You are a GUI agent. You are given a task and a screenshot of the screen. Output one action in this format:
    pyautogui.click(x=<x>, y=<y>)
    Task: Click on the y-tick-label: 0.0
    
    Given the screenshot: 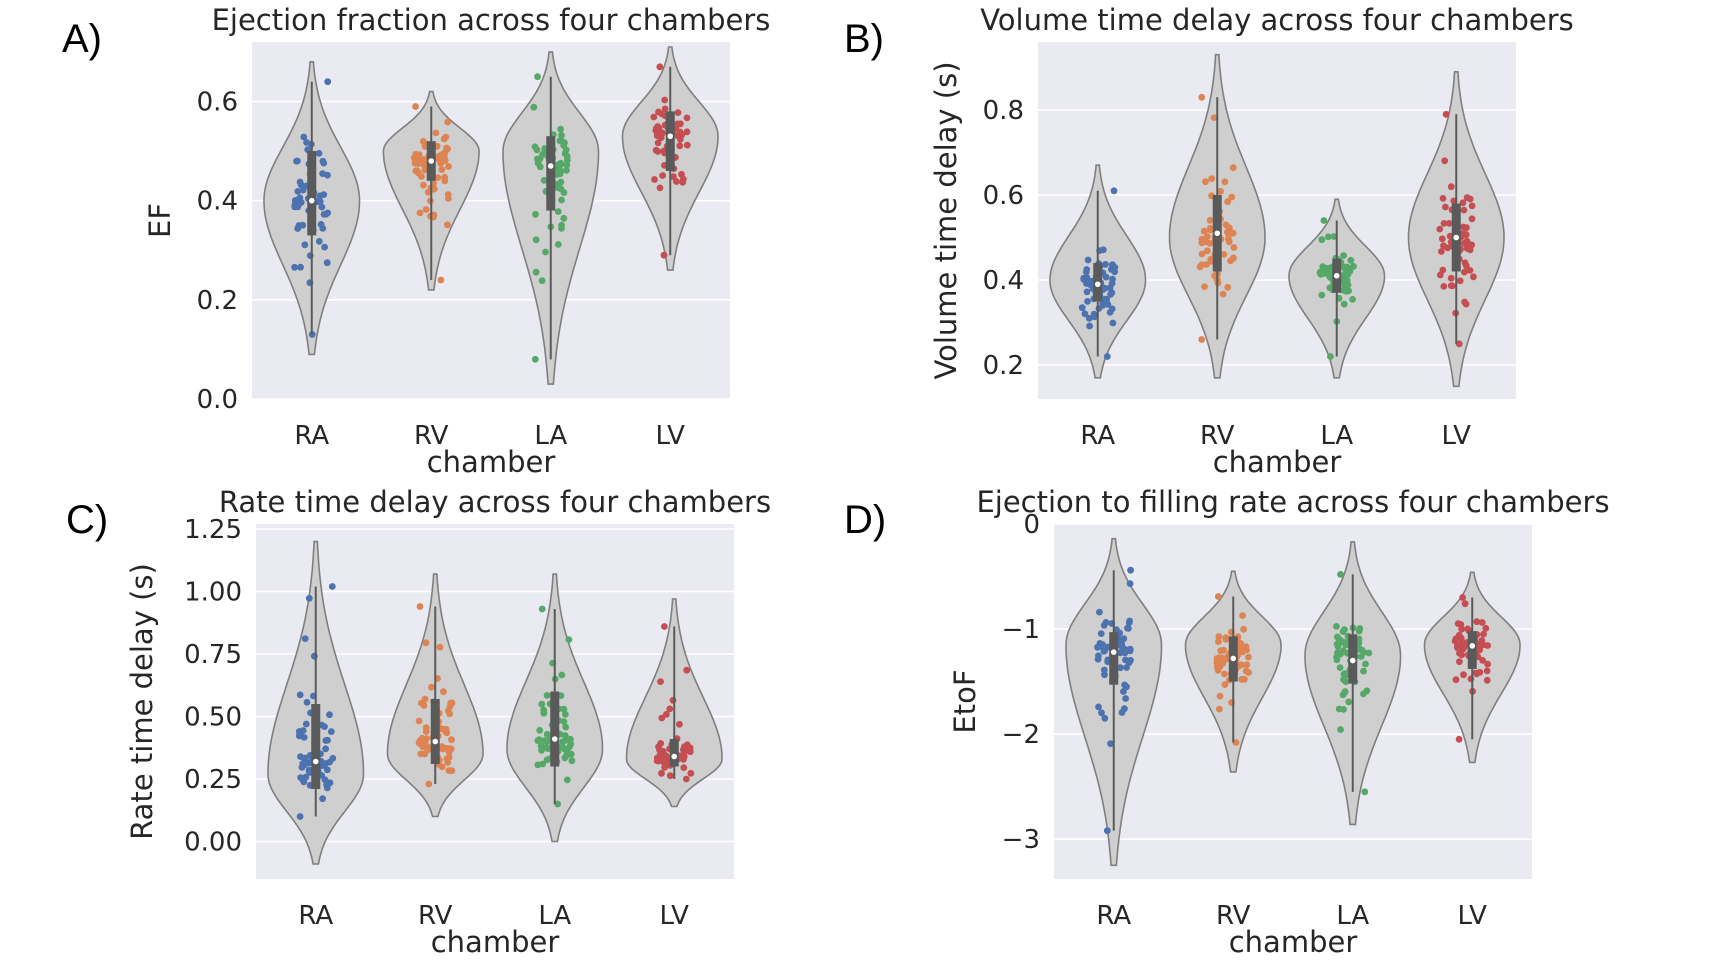 What is the action you would take?
    pyautogui.click(x=217, y=400)
    